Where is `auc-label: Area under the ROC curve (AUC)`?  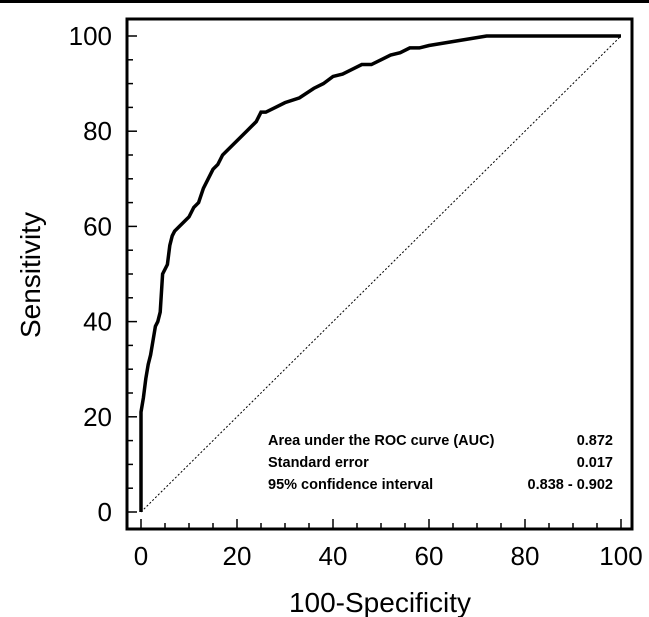 auc-label: Area under the ROC curve (AUC) is located at coordinates (381, 441).